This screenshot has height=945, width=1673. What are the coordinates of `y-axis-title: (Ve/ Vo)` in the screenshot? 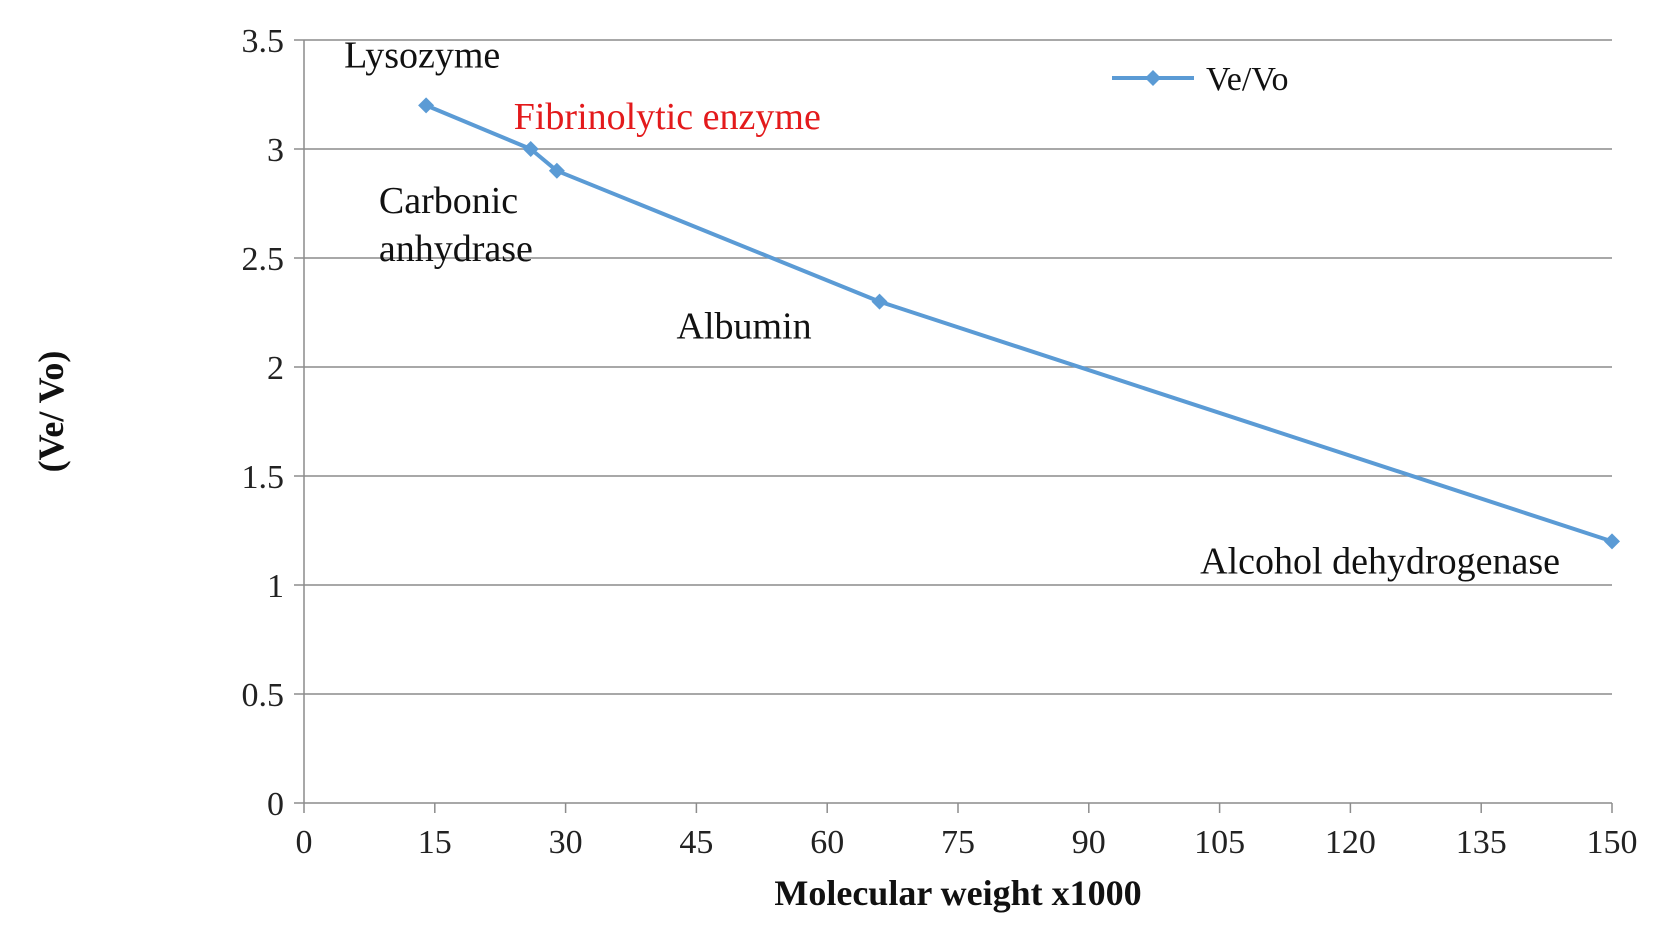 It's located at (51, 412).